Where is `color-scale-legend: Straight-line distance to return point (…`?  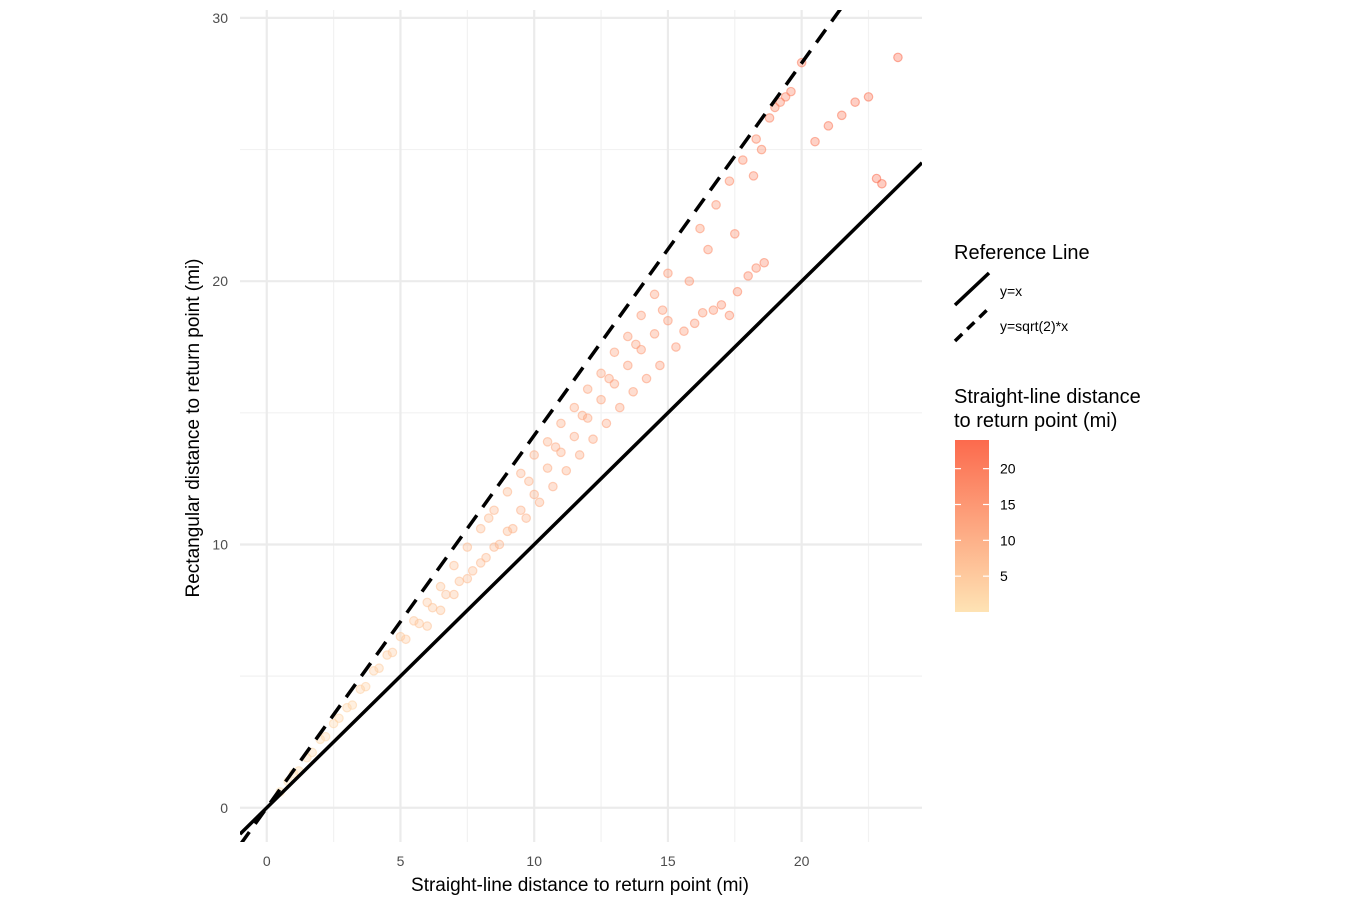
color-scale-legend: Straight-line distance to return point (… is located at coordinates (1047, 499).